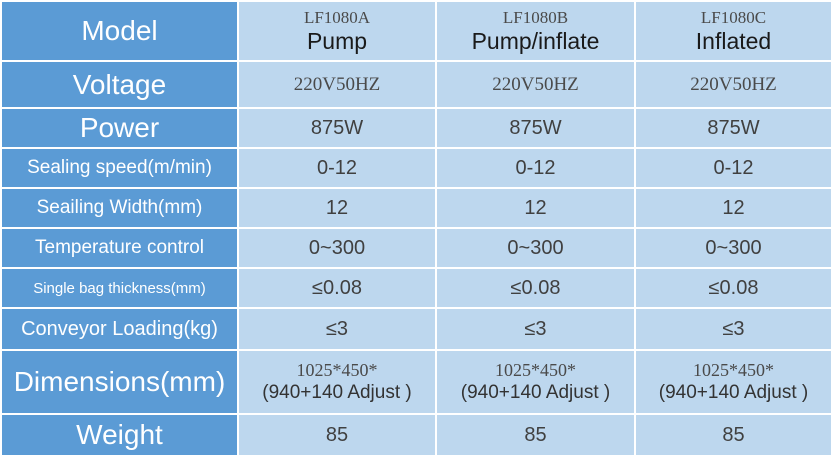 The image size is (831, 457). What do you see at coordinates (119, 84) in the screenshot?
I see `label-voltage: Voltage` at bounding box center [119, 84].